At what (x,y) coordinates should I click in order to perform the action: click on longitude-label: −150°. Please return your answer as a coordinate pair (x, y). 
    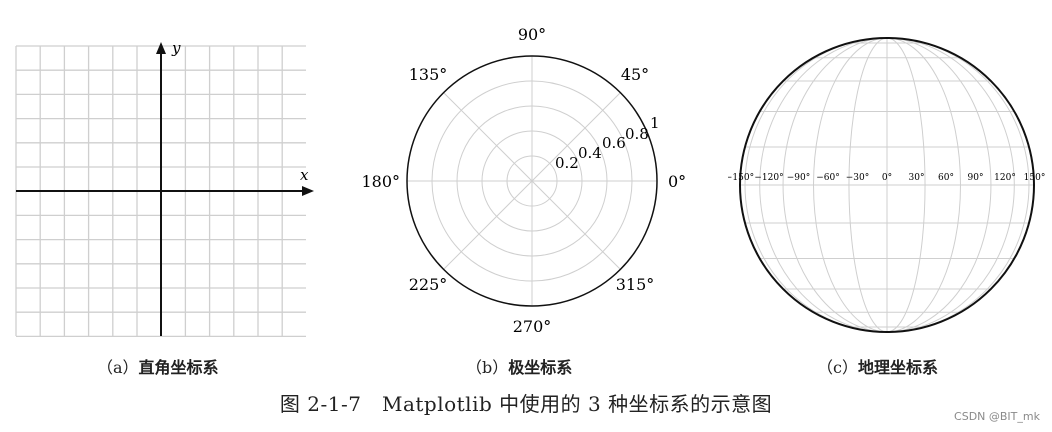
    Looking at the image, I should click on (741, 178).